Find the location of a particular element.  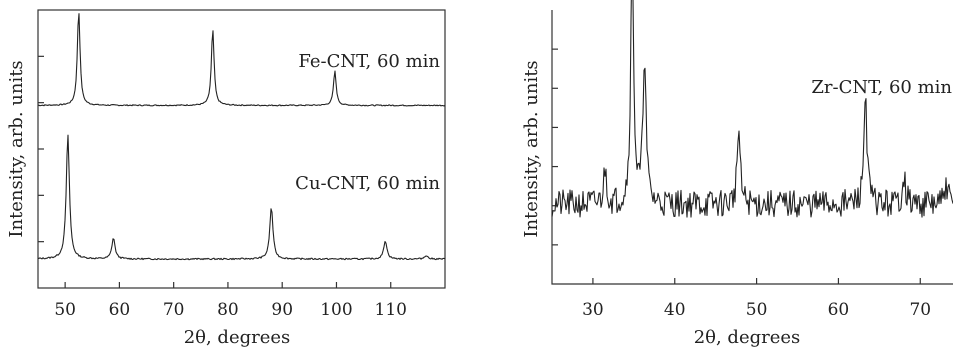

left-x-tick-label: 60 is located at coordinates (120, 310).